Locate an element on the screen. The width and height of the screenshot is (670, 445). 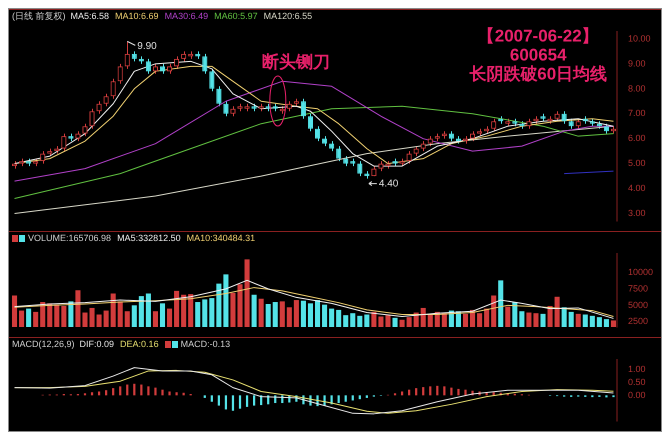
annotation: 长阴跌破60日均线 is located at coordinates (538, 74).